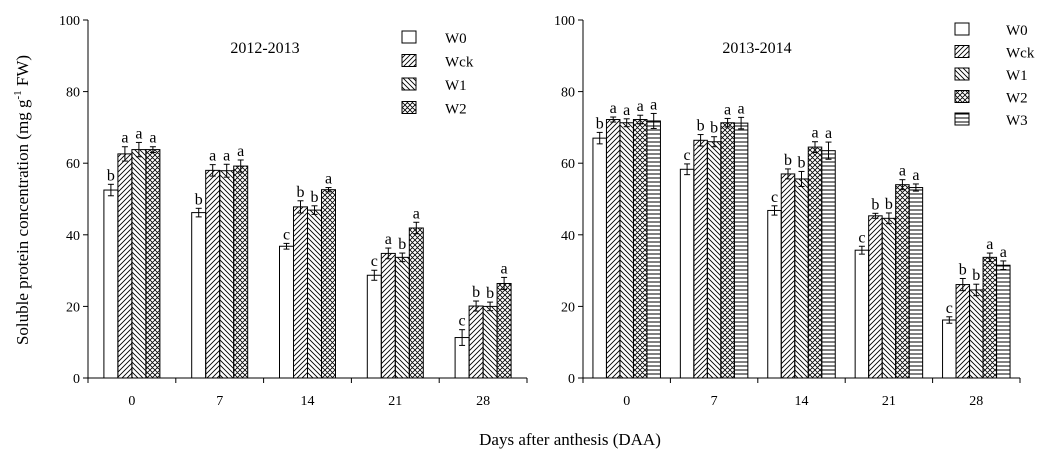 The height and width of the screenshot is (455, 1051). I want to click on panel-title: 2012-2013, so click(264, 48).